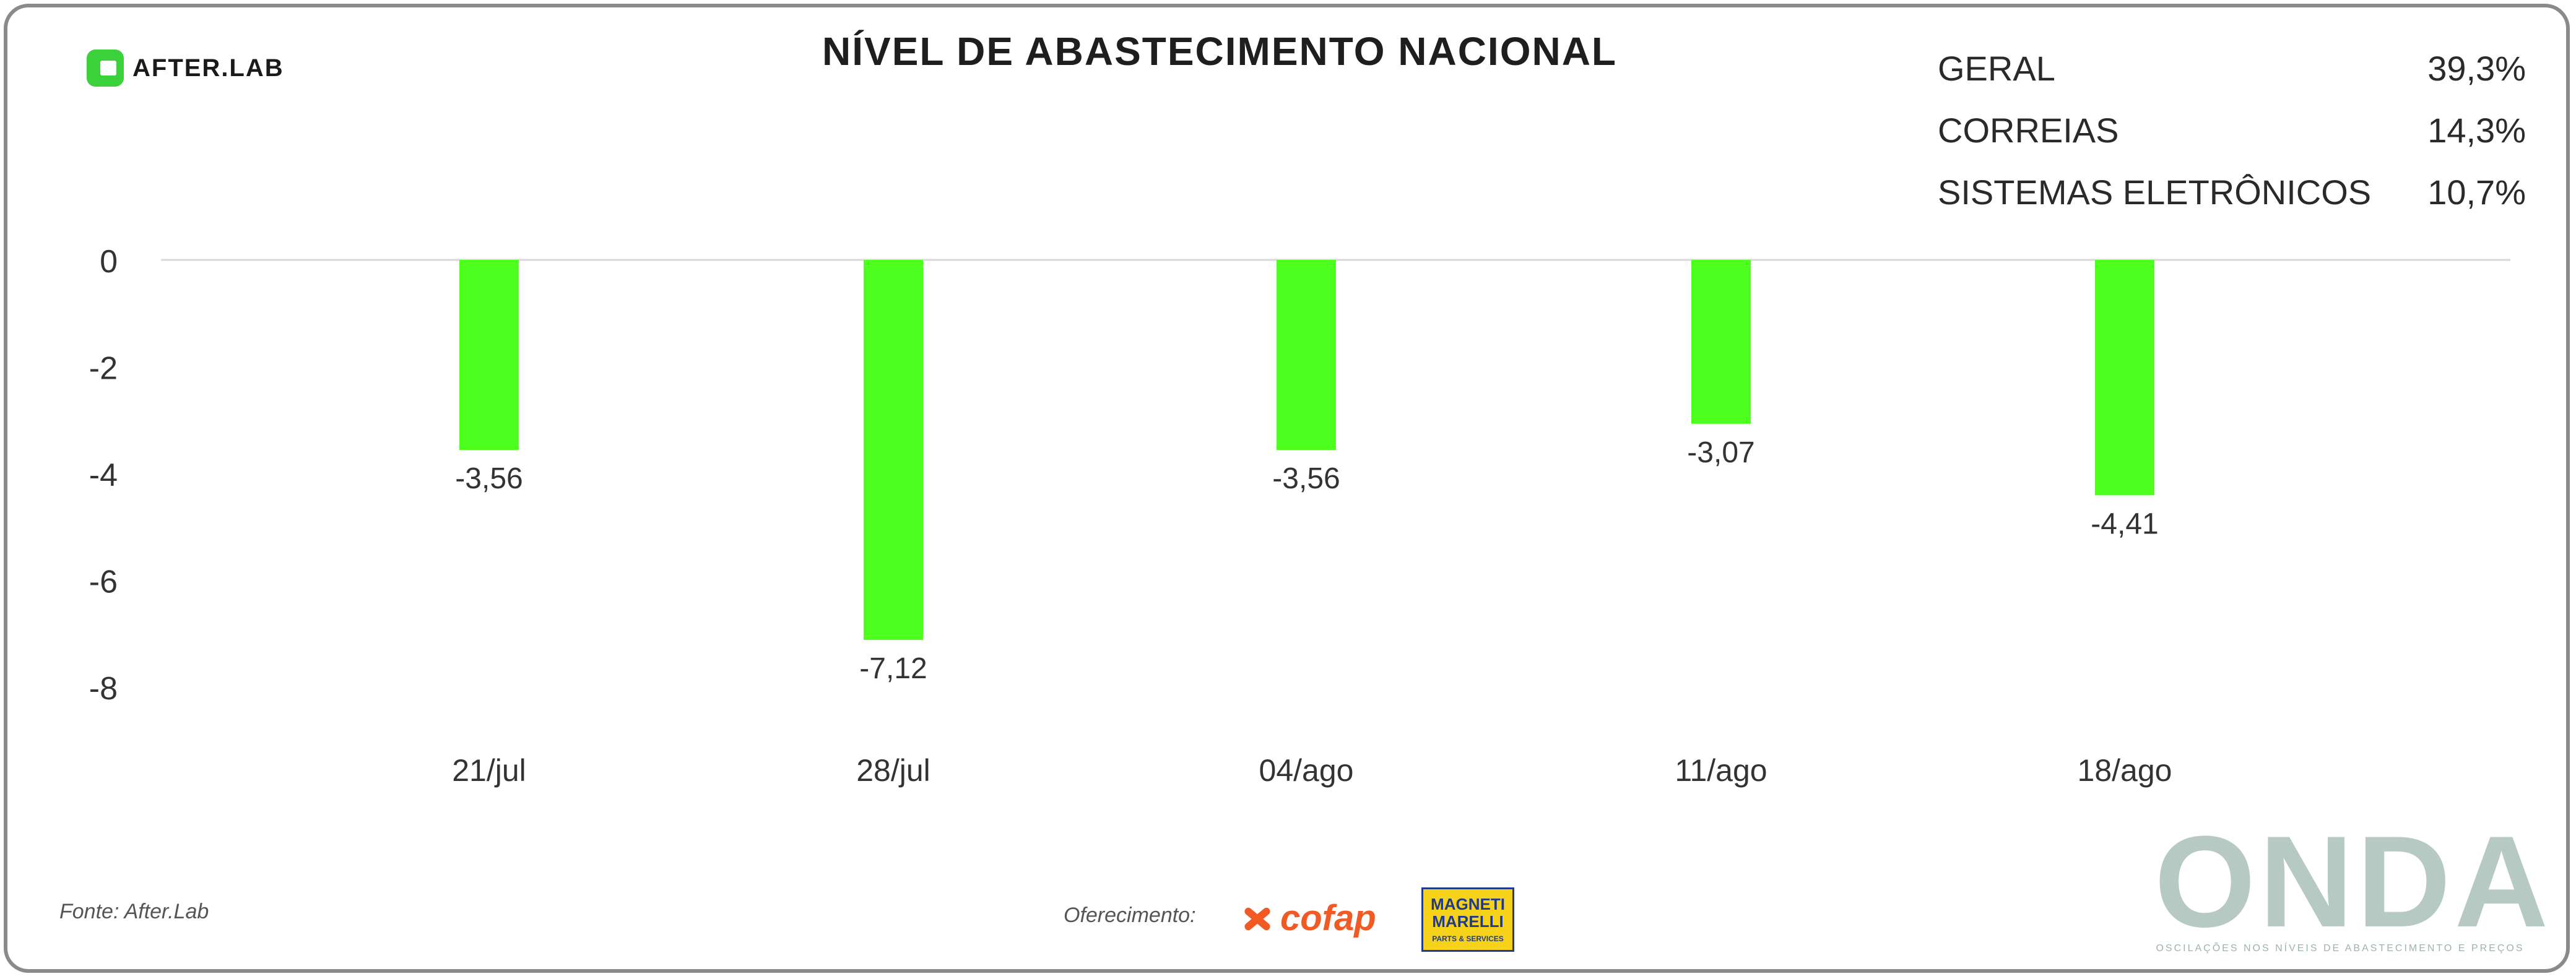 This screenshot has height=979, width=2576. What do you see at coordinates (1306, 770) in the screenshot?
I see `x-tick-label: 04/ago` at bounding box center [1306, 770].